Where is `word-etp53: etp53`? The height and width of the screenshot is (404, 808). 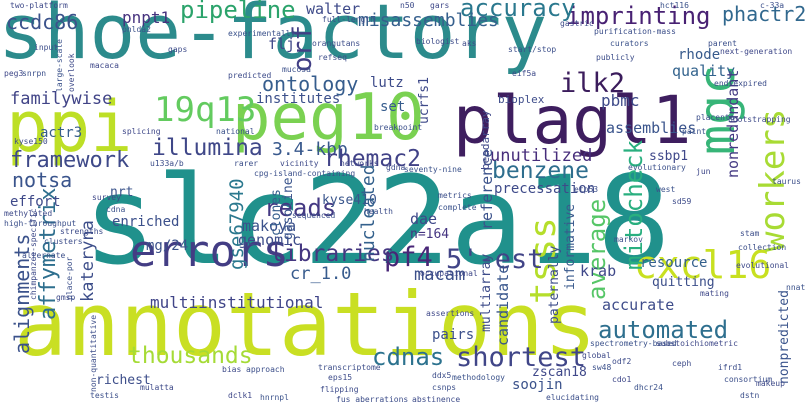 word-etp53: etp53 is located at coordinates (586, 189).